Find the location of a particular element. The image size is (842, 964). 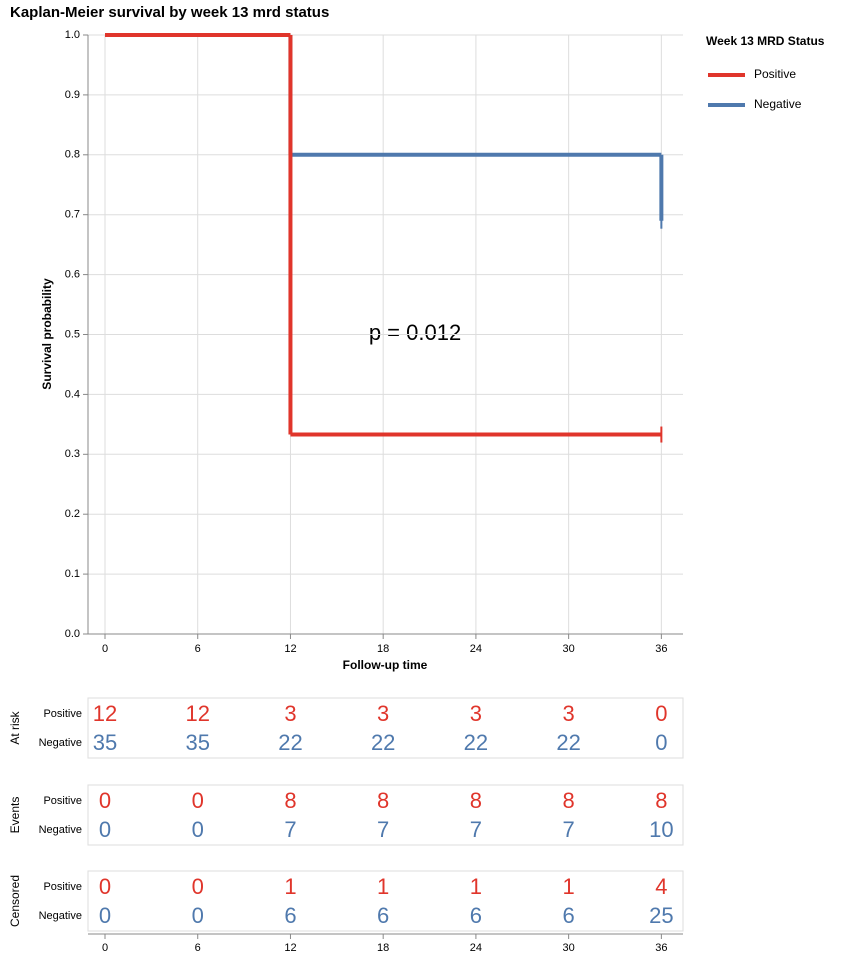

y-tick-label: 0.0 is located at coordinates (72, 634).